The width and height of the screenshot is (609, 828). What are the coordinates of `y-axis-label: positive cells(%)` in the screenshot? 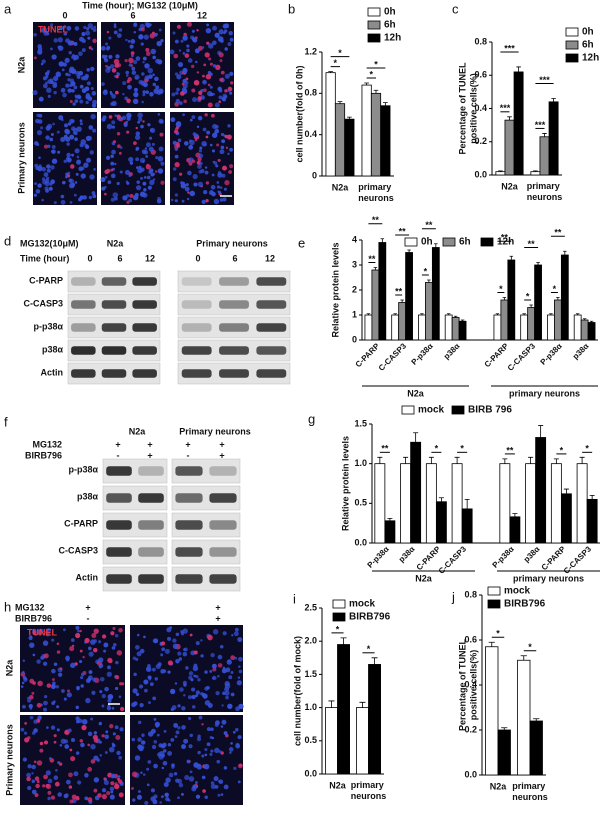 It's located at (473, 685).